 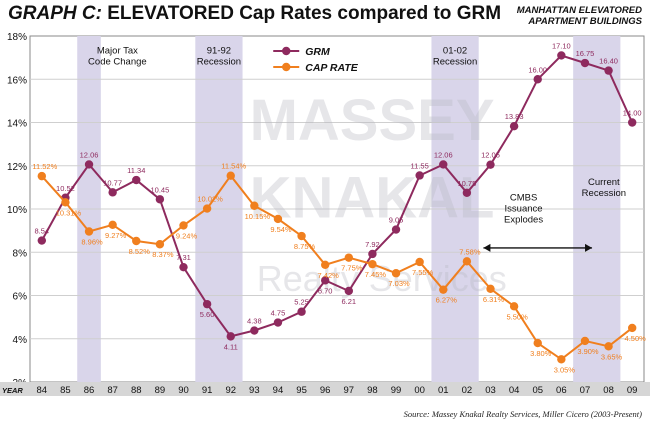 What do you see at coordinates (352, 268) in the screenshot?
I see `data-label: 7.75%` at bounding box center [352, 268].